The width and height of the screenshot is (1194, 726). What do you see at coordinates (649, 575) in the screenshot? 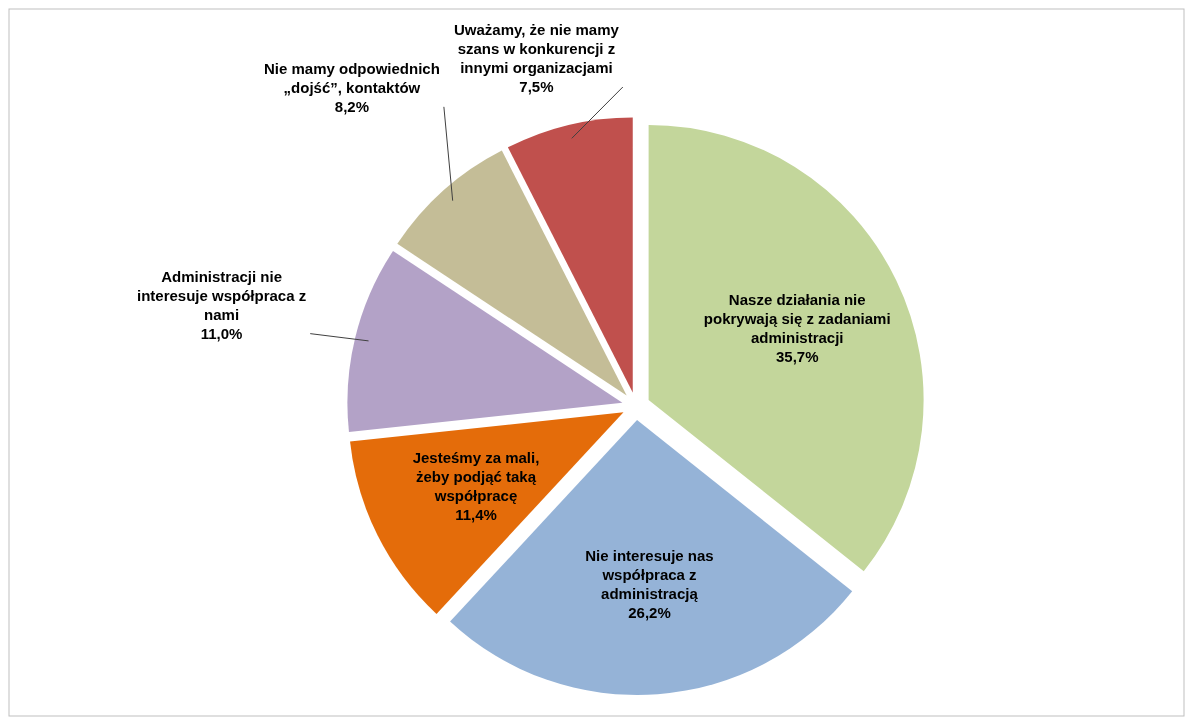
I see `slice-label: Nie interesuje nas współpraca z administracją` at bounding box center [649, 575].